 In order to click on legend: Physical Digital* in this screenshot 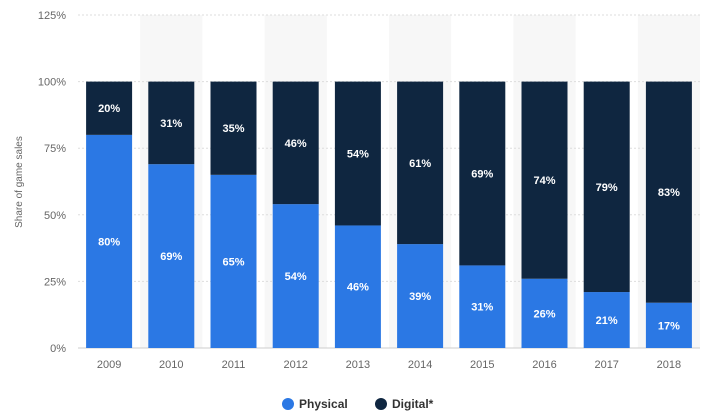, I will do `click(358, 404)`.